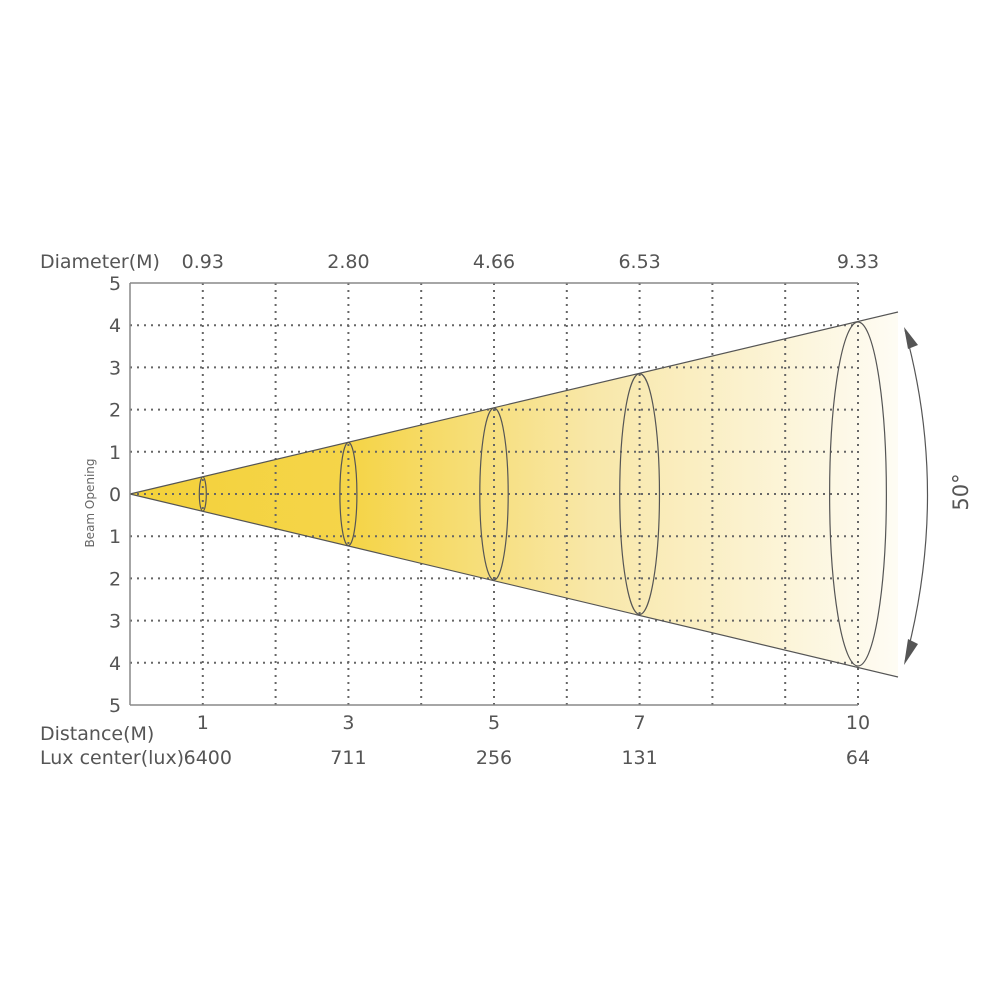  What do you see at coordinates (911, 338) in the screenshot?
I see `arrow-up-icon` at bounding box center [911, 338].